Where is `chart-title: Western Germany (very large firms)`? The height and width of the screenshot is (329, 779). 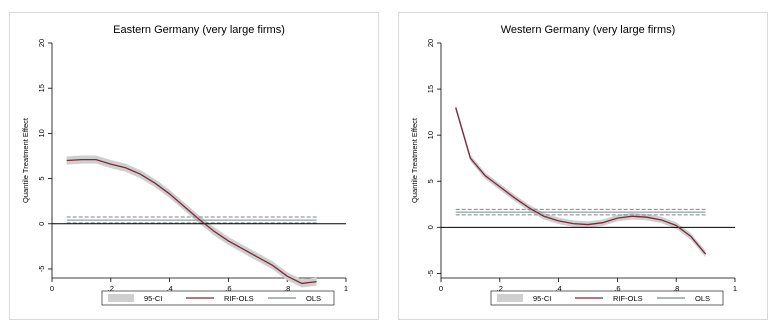 chart-title: Western Germany (very large firms) is located at coordinates (588, 30).